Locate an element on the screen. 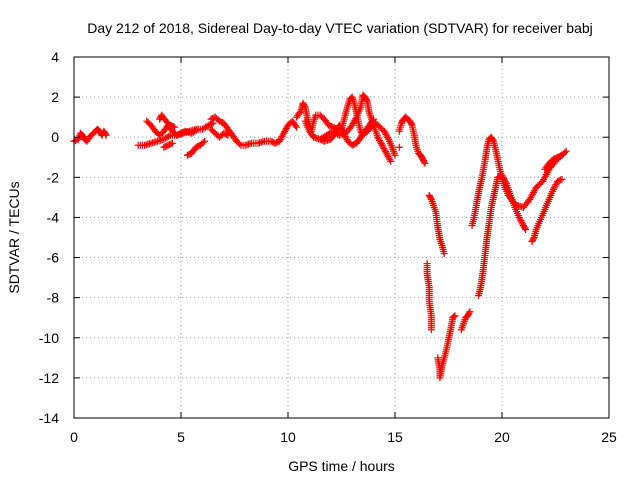  y-axis-title: SDTVAR / TECUs is located at coordinates (14, 237).